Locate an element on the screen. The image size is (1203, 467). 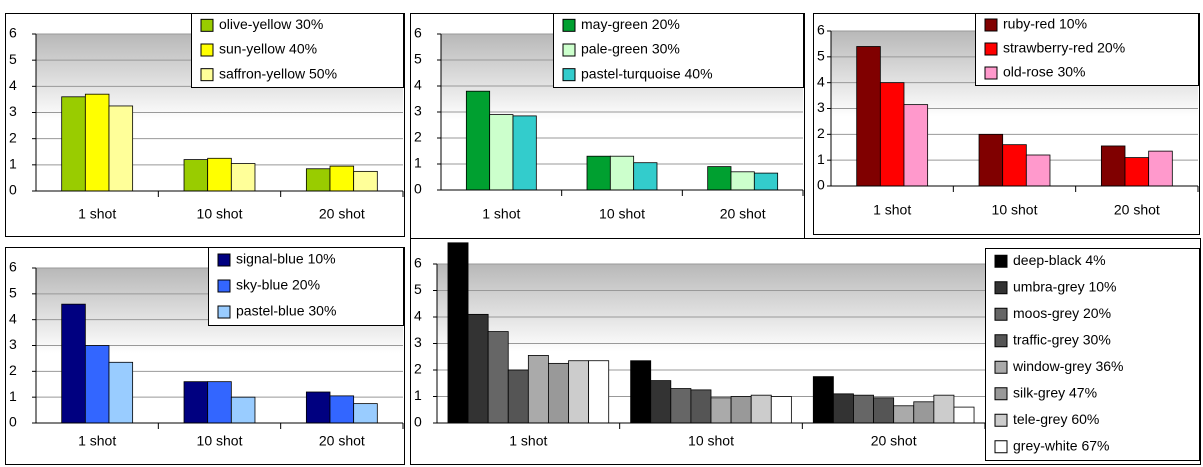
legend-label: old-rose 30% is located at coordinates (1044, 72).